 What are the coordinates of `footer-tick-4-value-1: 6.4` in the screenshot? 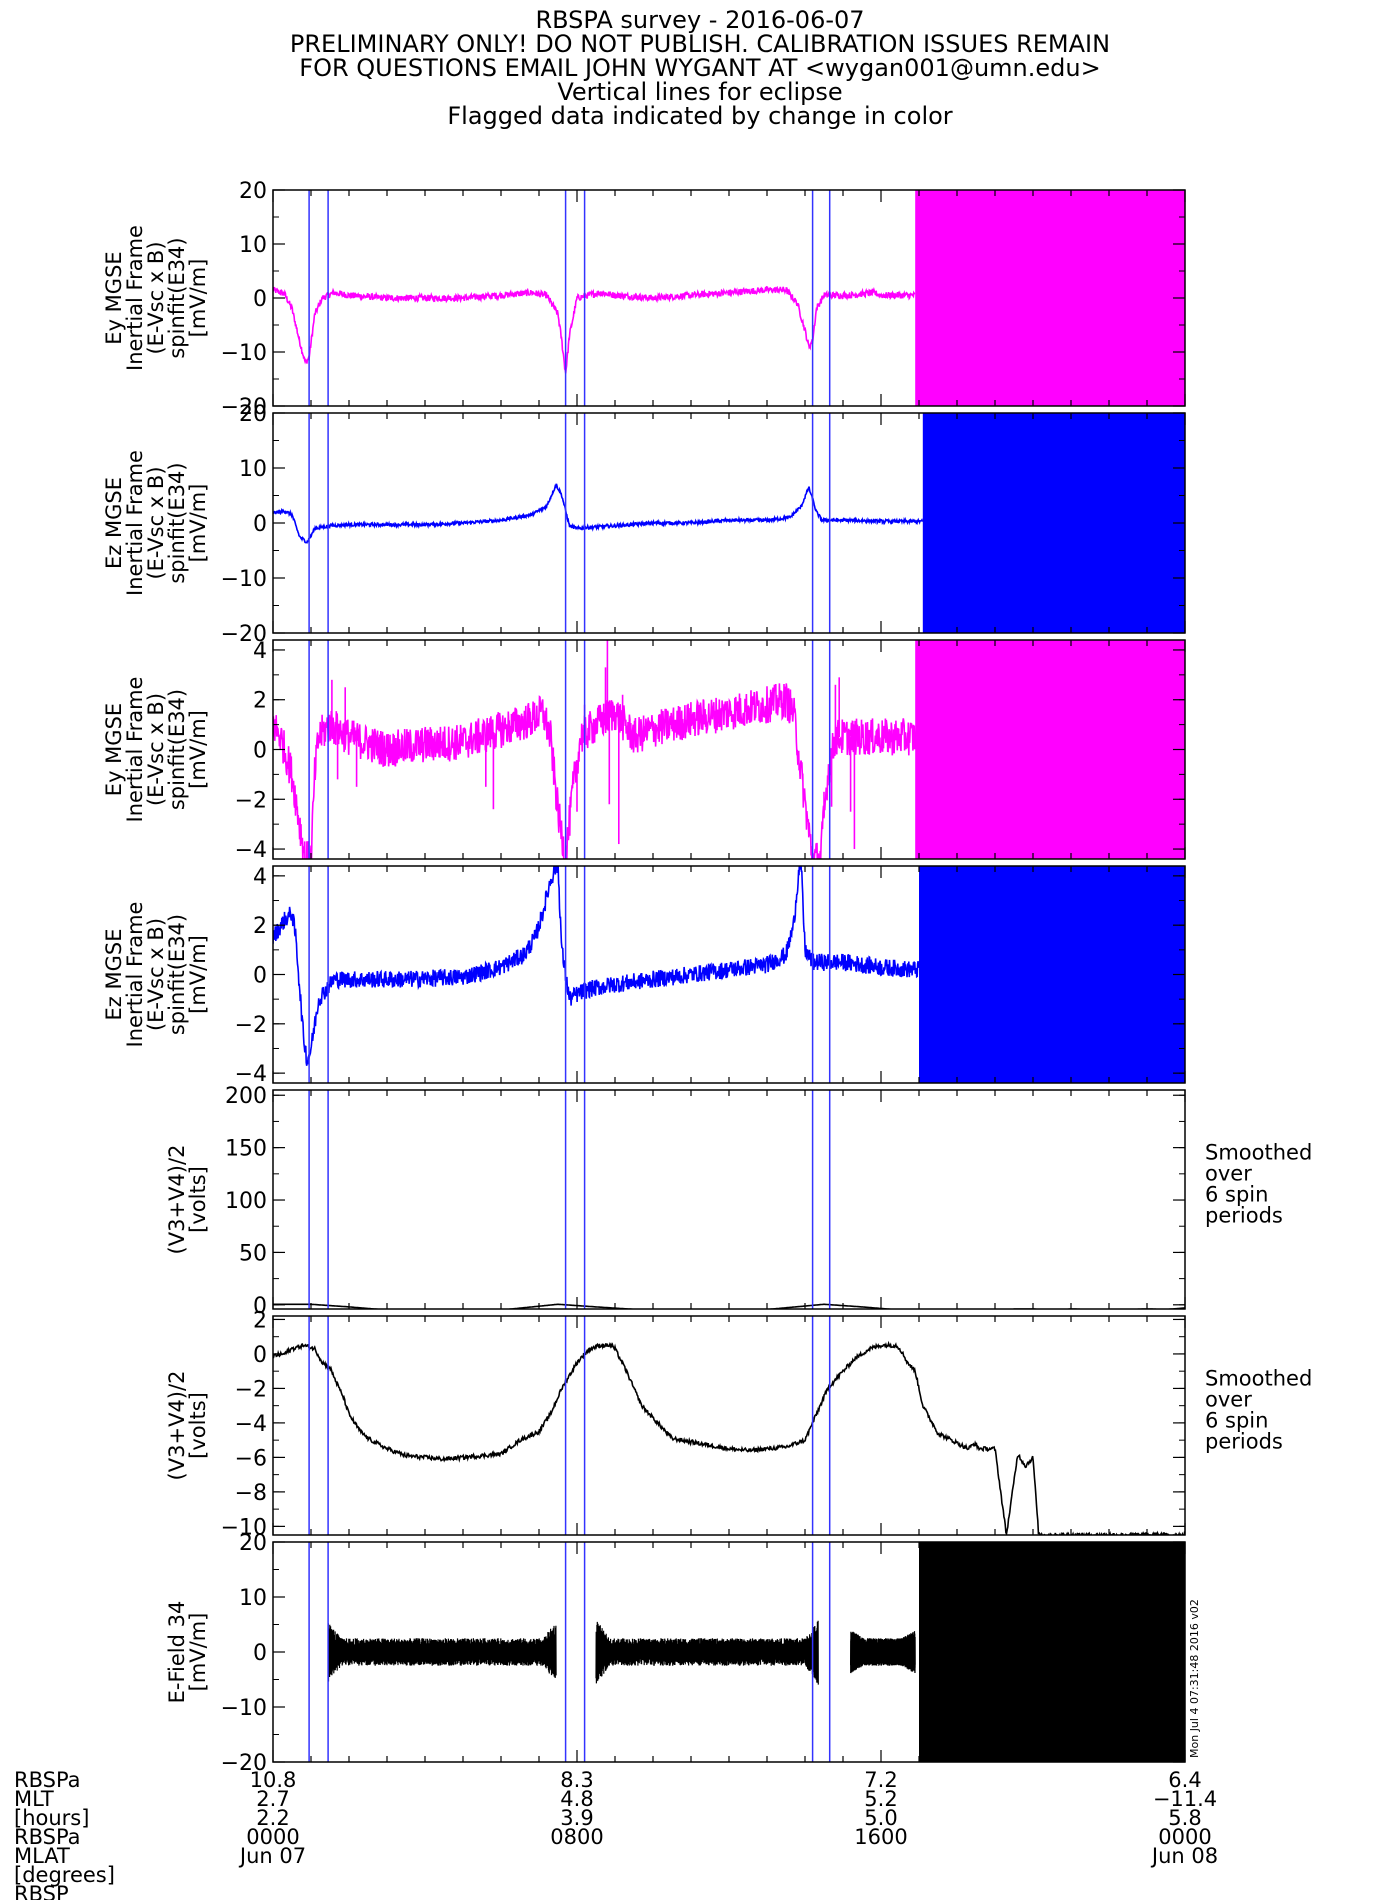 It's located at (1184, 1780).